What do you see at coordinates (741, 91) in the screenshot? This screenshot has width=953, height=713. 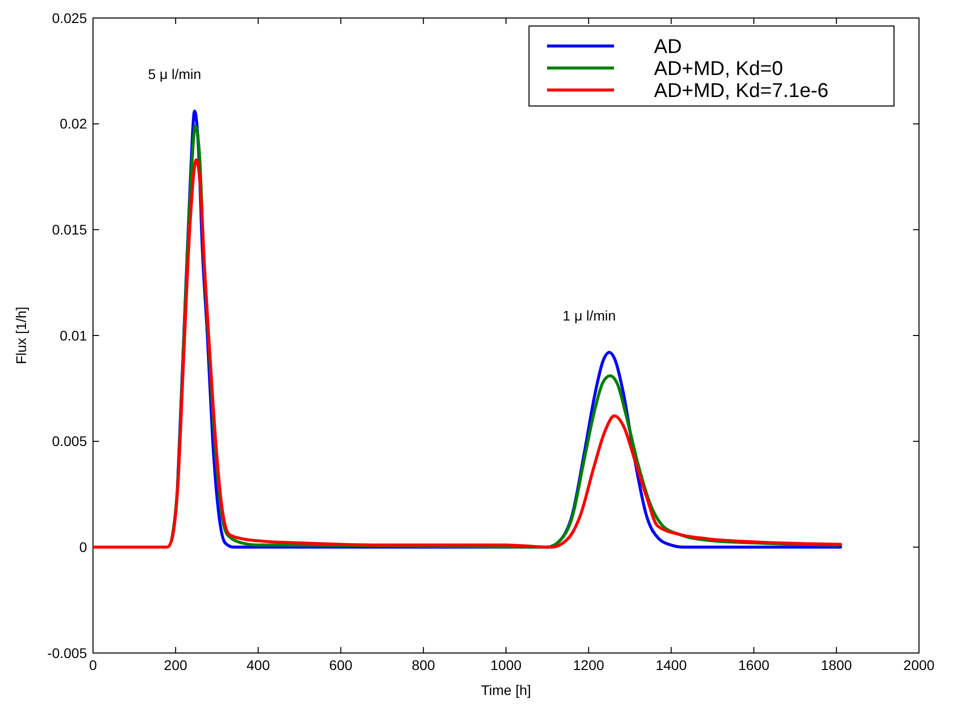 I see `legend-label: AD+MD, Kd=7.1e-6` at bounding box center [741, 91].